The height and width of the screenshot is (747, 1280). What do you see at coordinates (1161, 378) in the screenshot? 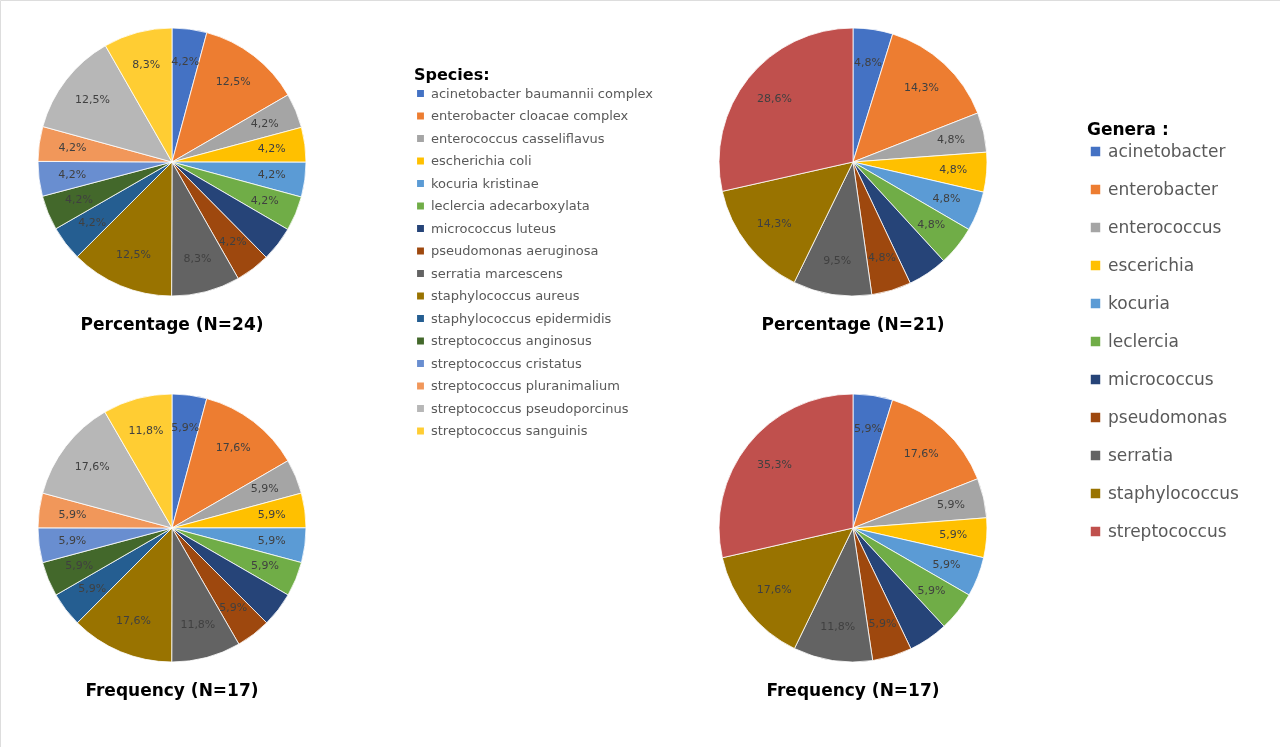
I see `legend-label: micrococcus` at bounding box center [1161, 378].